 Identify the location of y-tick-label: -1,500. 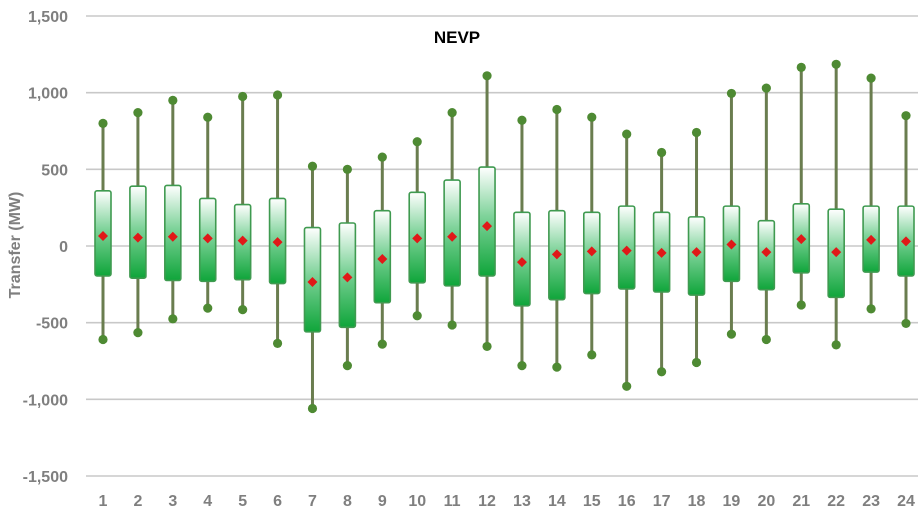
(45, 477).